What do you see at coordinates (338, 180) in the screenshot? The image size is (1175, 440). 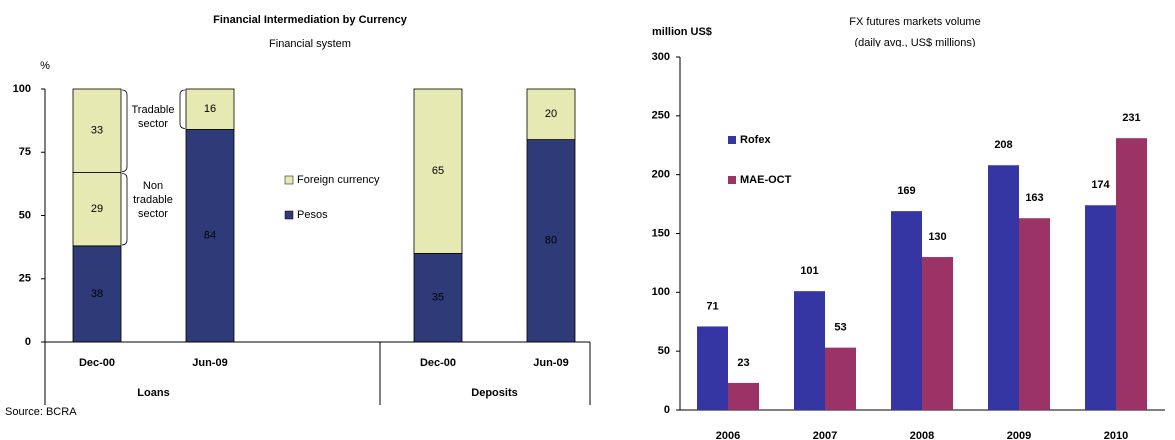 I see `legend-label: Foreign currency` at bounding box center [338, 180].